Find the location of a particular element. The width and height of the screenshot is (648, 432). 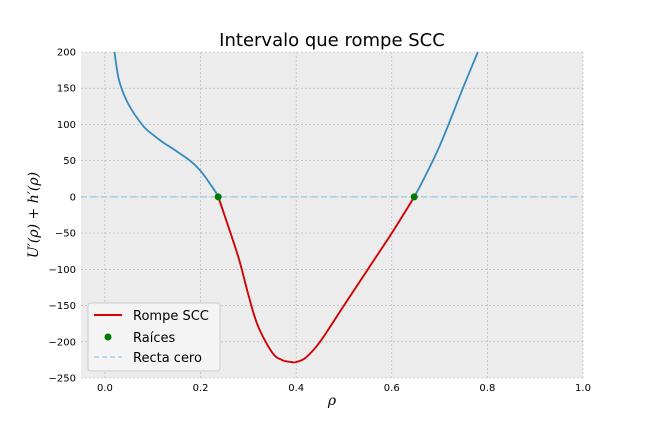

y-tick-label: −200 is located at coordinates (62, 342).